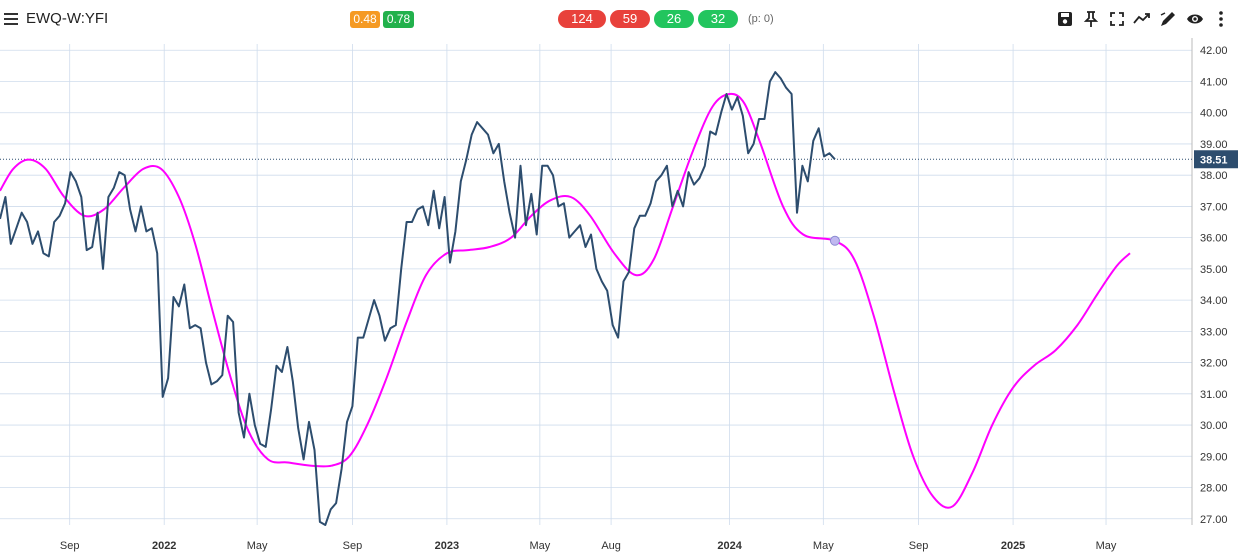 The height and width of the screenshot is (560, 1238). I want to click on y-tick-label: 38.00, so click(1214, 176).